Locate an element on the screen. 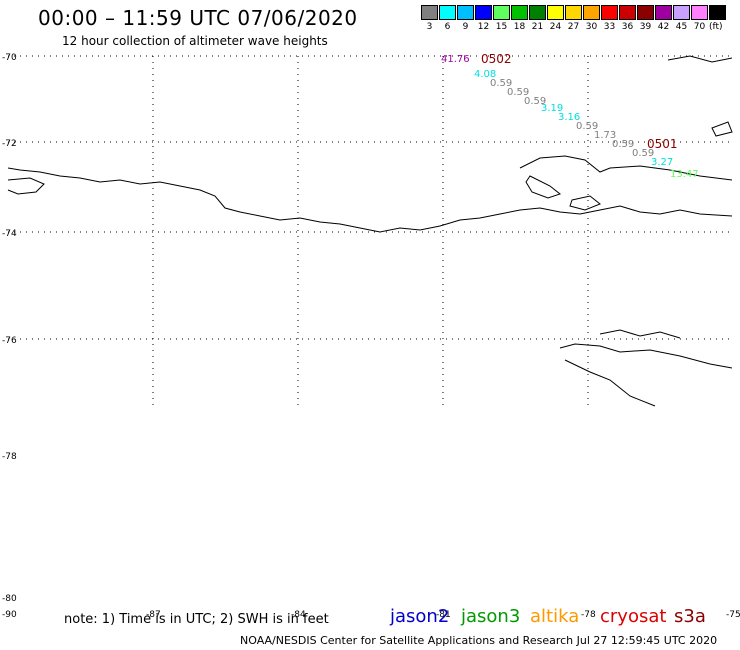 This screenshot has width=740, height=650. legend-swatch-label: 42 is located at coordinates (663, 27).